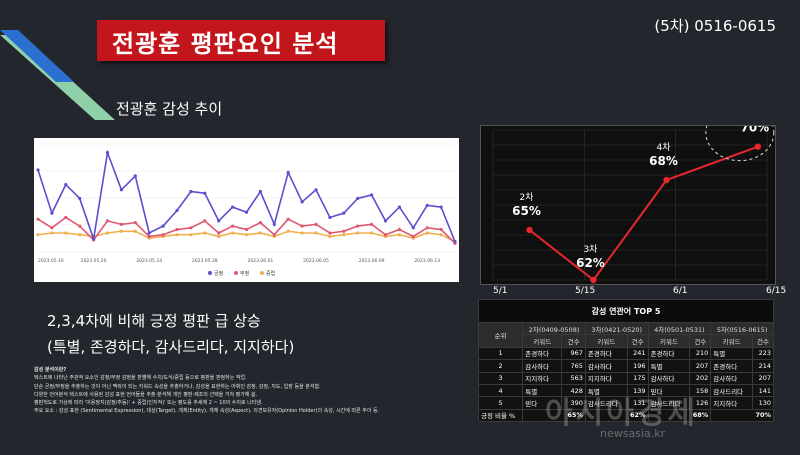 The image size is (800, 455). I want to click on watermark-logo: 아시아경제, so click(621, 413).